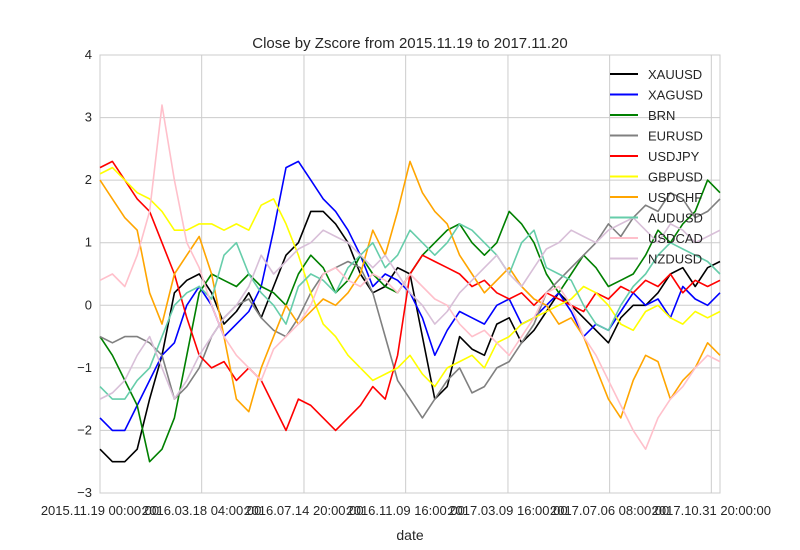 The image size is (800, 550). What do you see at coordinates (675, 95) in the screenshot?
I see `legend-label: XAGUSD` at bounding box center [675, 95].